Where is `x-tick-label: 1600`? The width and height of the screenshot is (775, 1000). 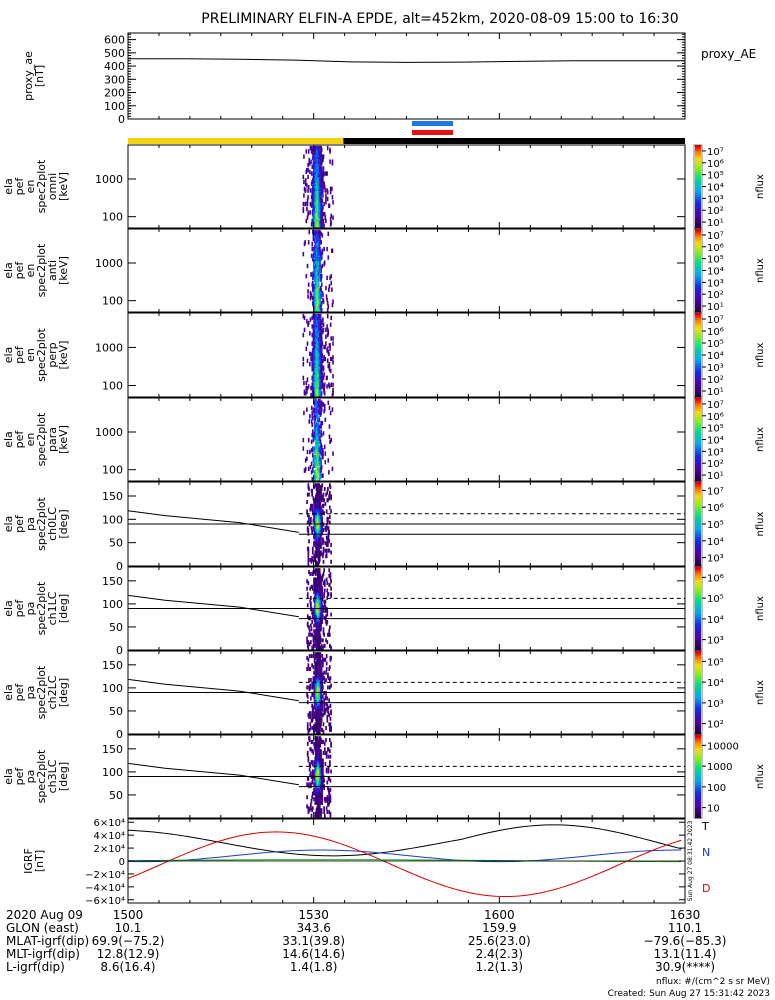
x-tick-label: 1600 is located at coordinates (499, 915).